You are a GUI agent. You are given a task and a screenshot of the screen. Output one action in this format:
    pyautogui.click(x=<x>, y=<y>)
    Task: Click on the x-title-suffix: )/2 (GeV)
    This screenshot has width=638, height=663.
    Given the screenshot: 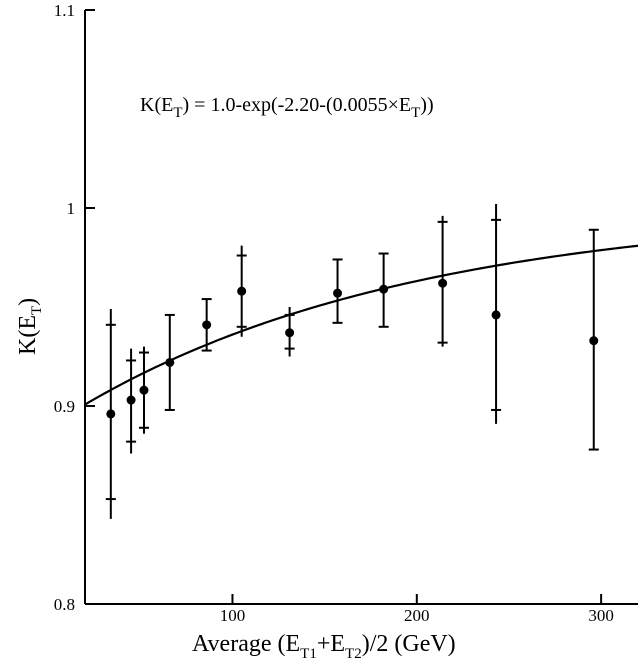 What is the action you would take?
    pyautogui.click(x=409, y=644)
    